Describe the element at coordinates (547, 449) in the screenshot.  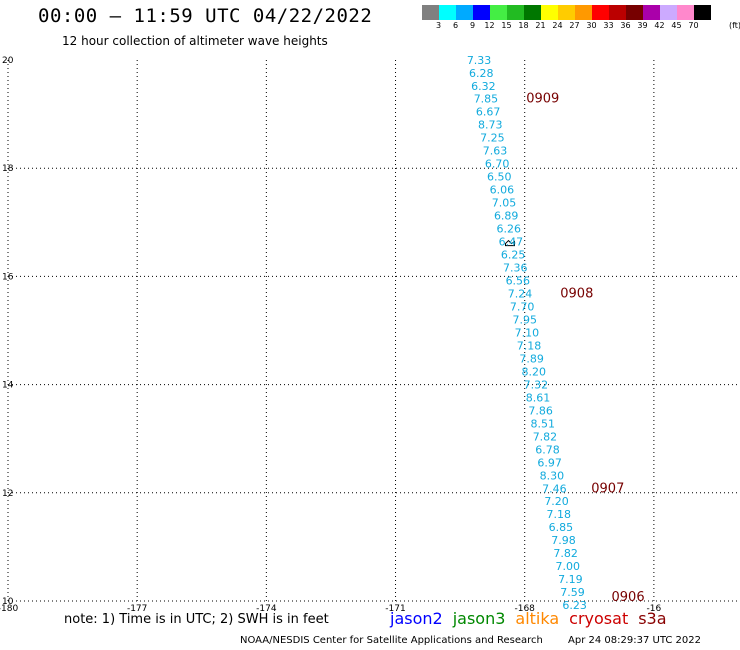
I see `swh-label: 6.78` at that location.